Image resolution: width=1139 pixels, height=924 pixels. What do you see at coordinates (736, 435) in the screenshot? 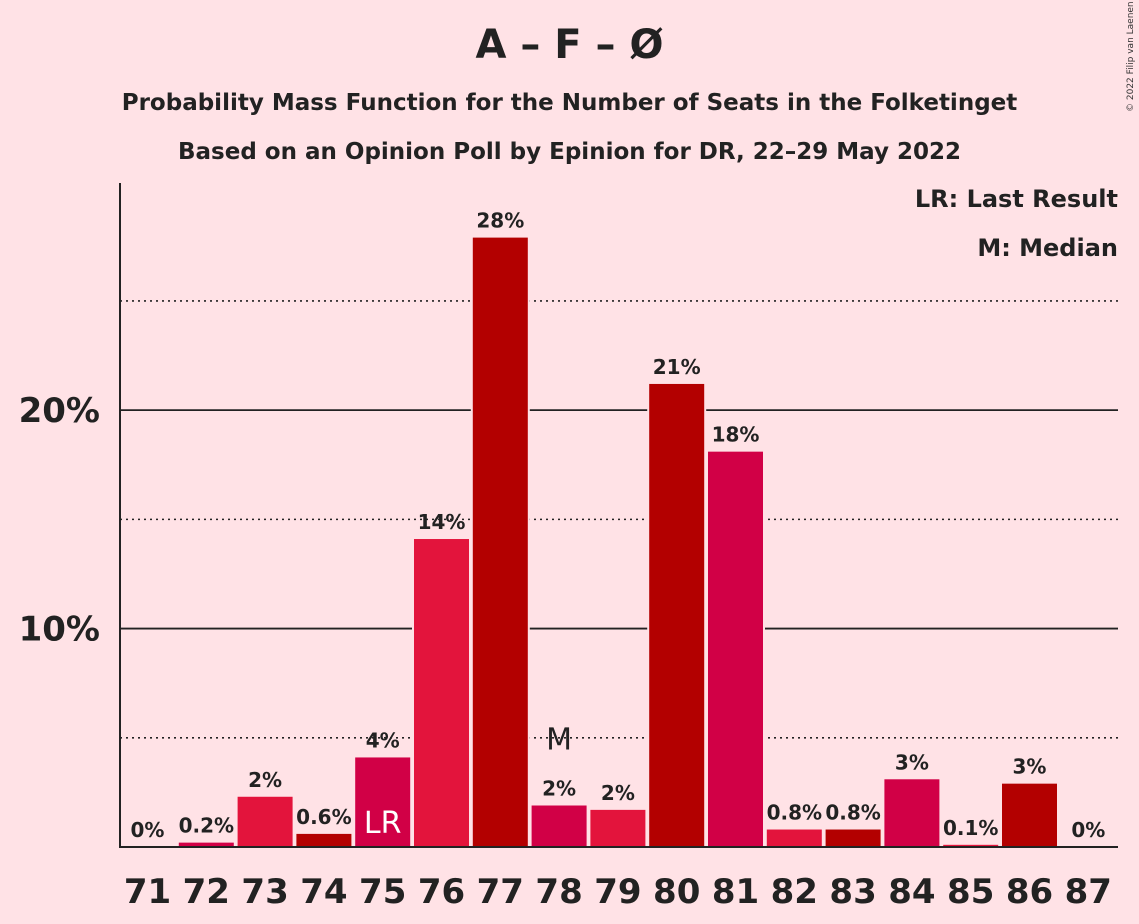
I see `data-label: 18%` at bounding box center [736, 435].